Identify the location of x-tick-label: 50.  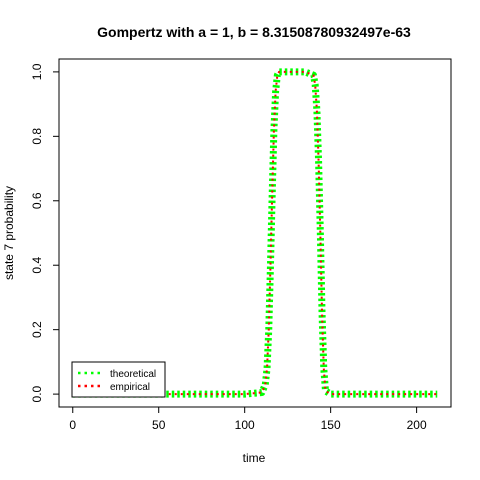
(159, 425).